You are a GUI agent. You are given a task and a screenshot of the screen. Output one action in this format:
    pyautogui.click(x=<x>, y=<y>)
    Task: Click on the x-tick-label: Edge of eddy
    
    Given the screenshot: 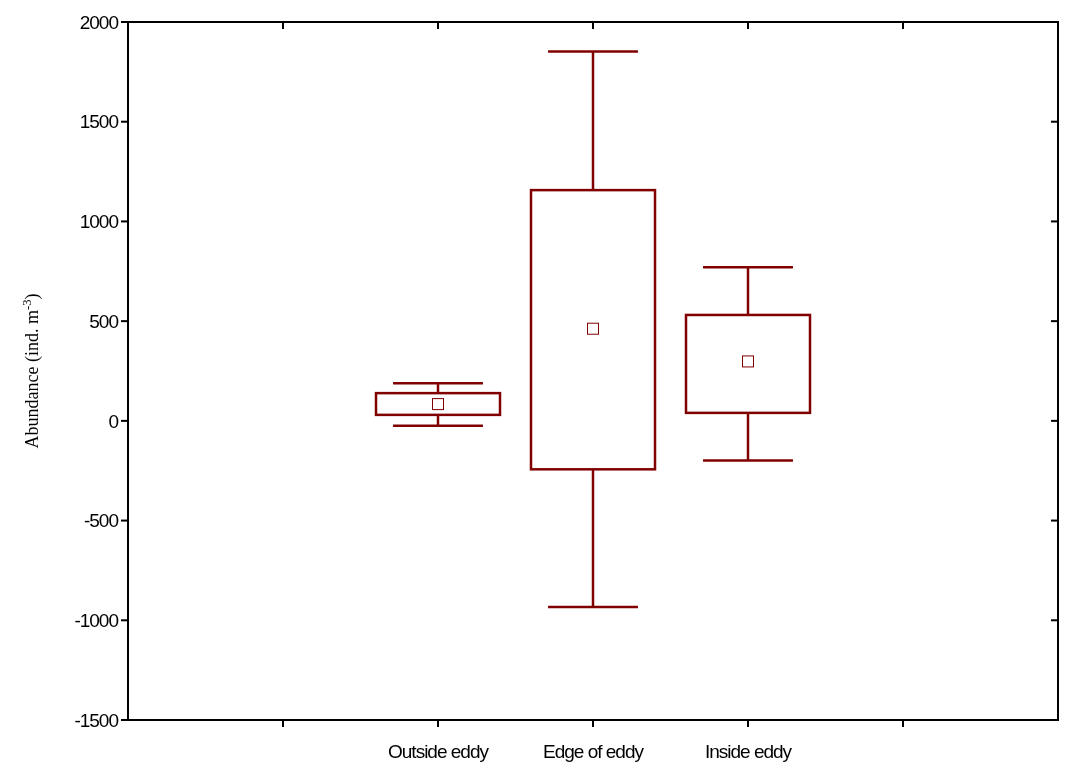 What is the action you would take?
    pyautogui.click(x=594, y=751)
    